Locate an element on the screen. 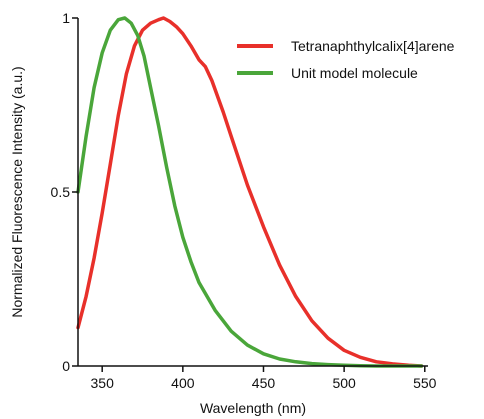 The height and width of the screenshot is (419, 484). y-ticks: 00.51 is located at coordinates (64, 192).